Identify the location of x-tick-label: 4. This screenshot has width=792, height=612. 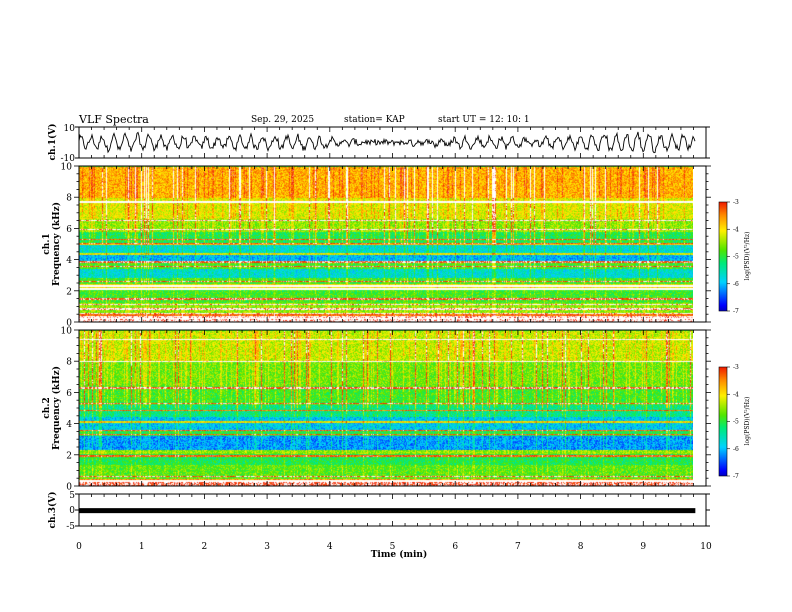
(330, 547).